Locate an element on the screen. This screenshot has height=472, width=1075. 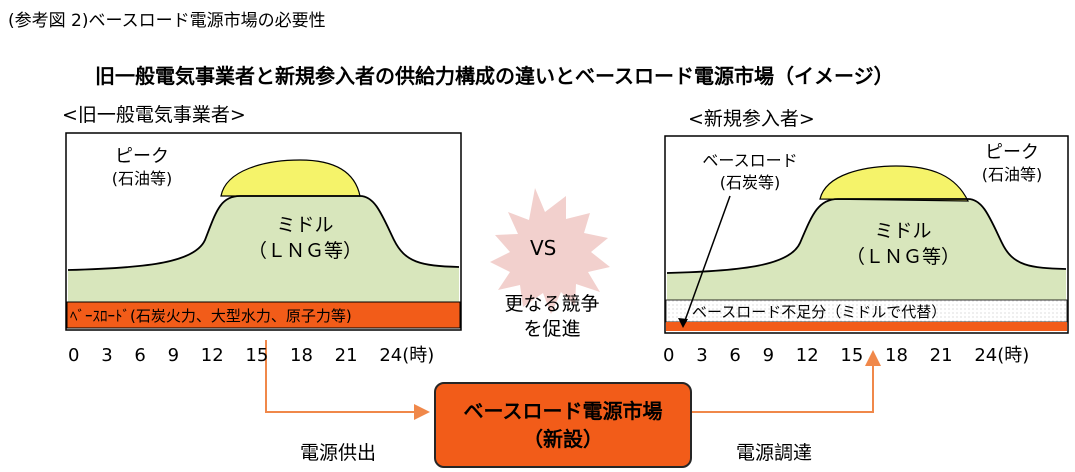
left-peak-label: ピーク (石油等) is located at coordinates (142, 167).